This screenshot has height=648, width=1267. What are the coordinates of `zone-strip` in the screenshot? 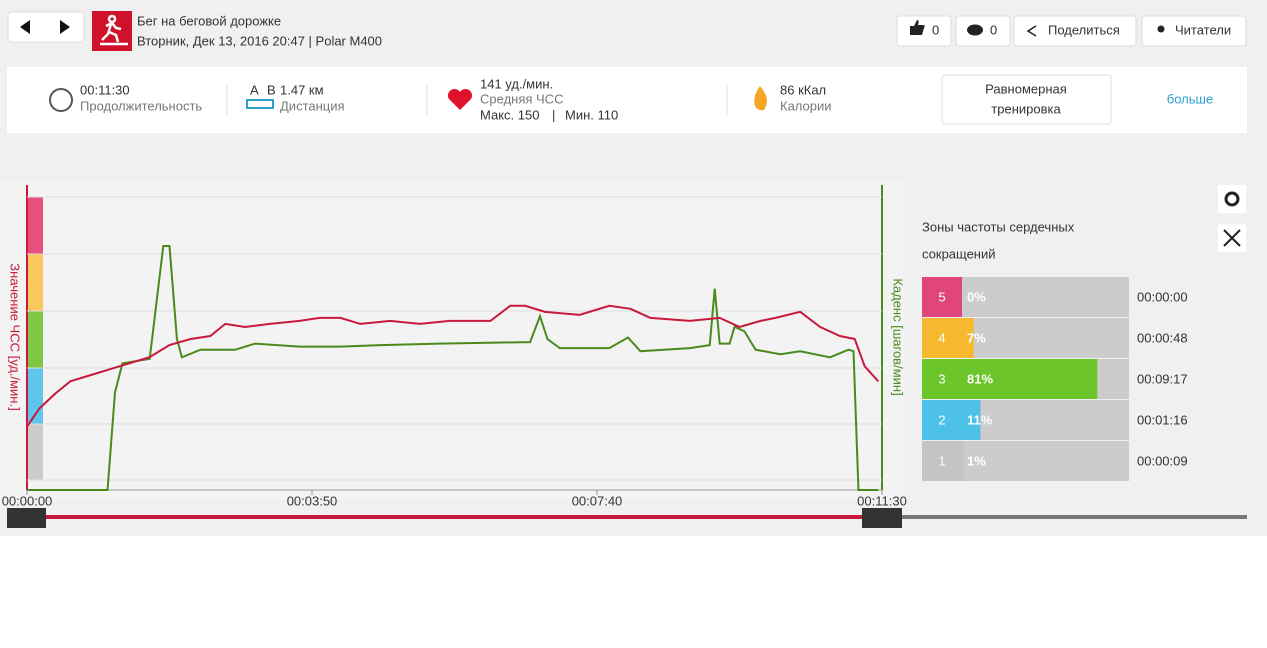 It's located at (35, 338).